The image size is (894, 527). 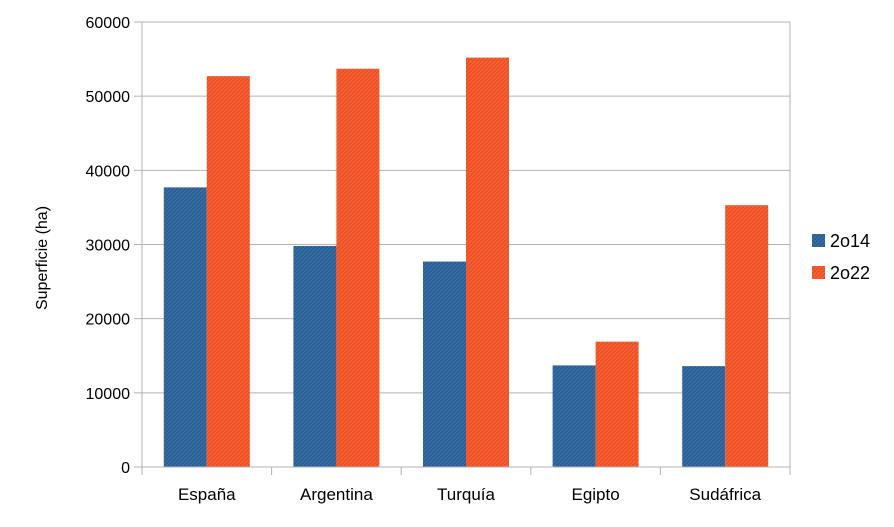 I want to click on legend: 2o14 2o22, so click(x=841, y=257).